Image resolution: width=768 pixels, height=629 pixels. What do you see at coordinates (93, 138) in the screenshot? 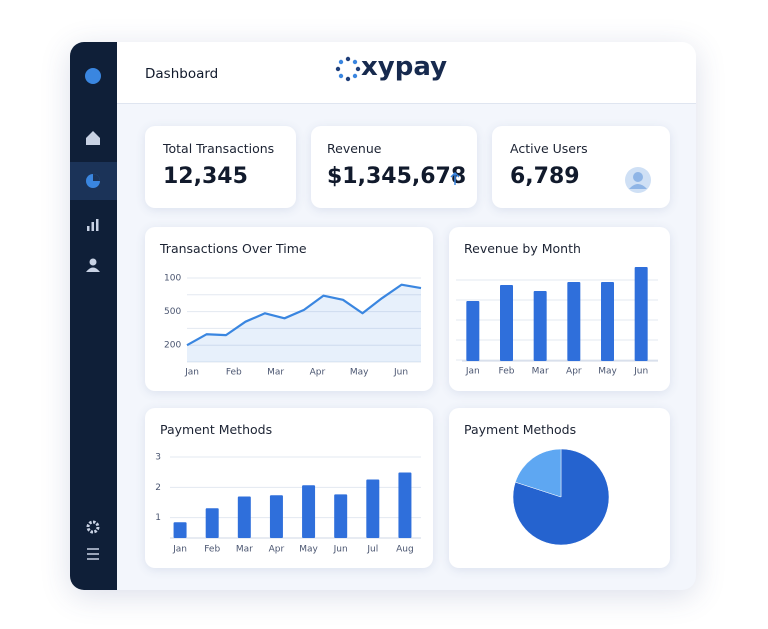
I see `home-icon` at bounding box center [93, 138].